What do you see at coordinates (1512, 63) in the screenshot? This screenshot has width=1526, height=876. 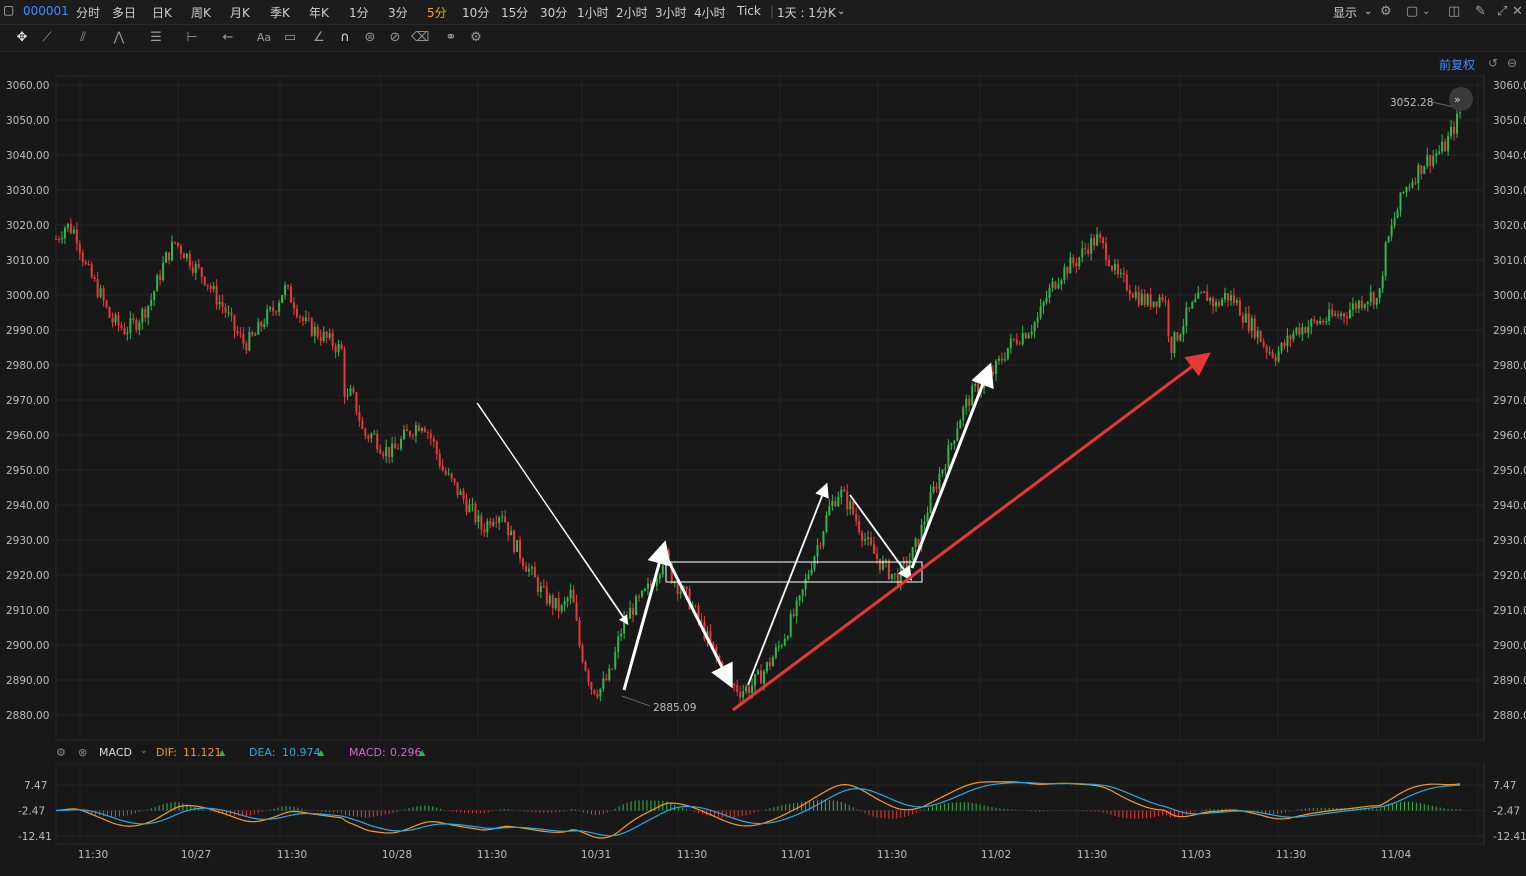 I see `minus-circle-icon: ⊖` at bounding box center [1512, 63].